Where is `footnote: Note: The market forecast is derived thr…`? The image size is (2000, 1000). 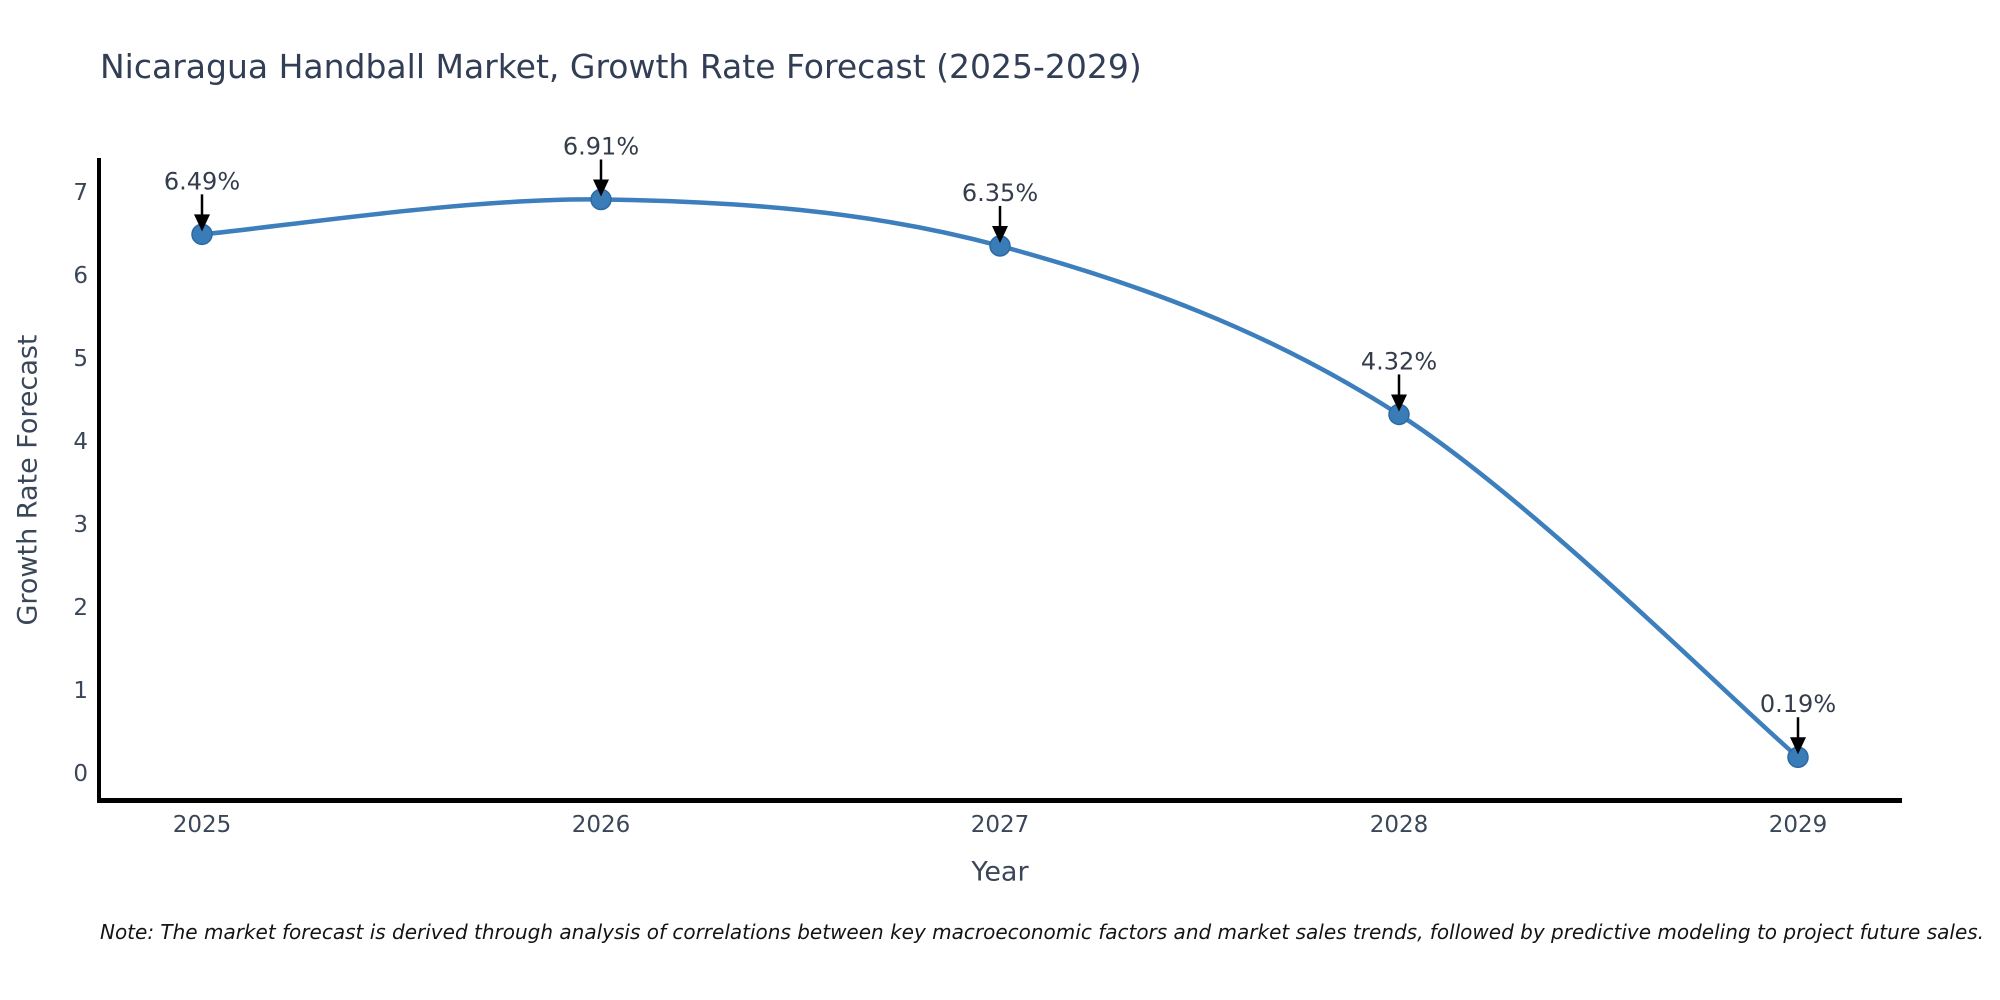 footnote: Note: The market forecast is derived thr… is located at coordinates (1042, 932).